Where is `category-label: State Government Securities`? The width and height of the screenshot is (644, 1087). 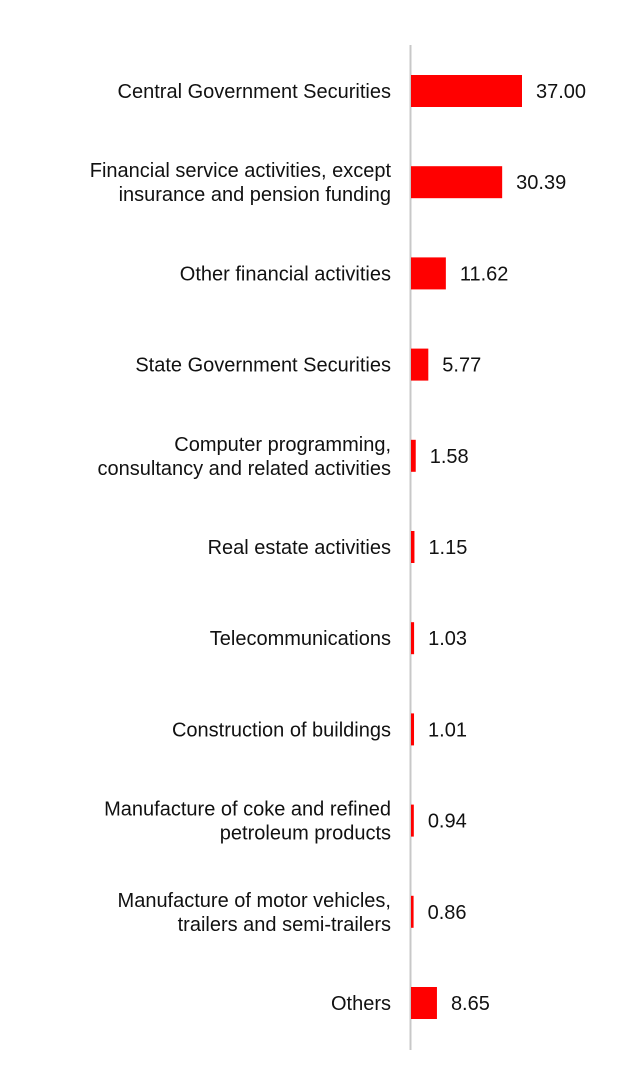 category-label: State Government Securities is located at coordinates (263, 366).